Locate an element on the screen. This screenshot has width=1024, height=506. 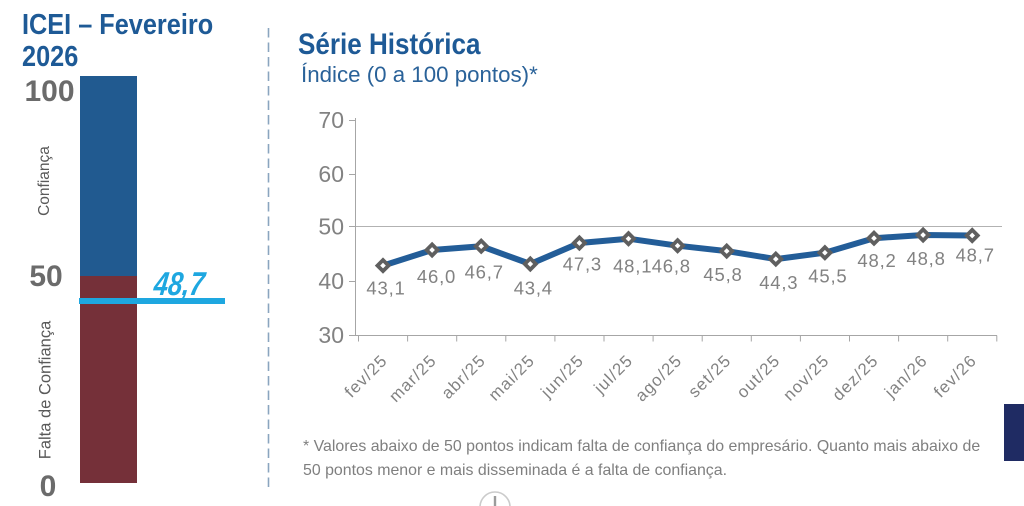
svg-text: 60 is located at coordinates (331, 174).